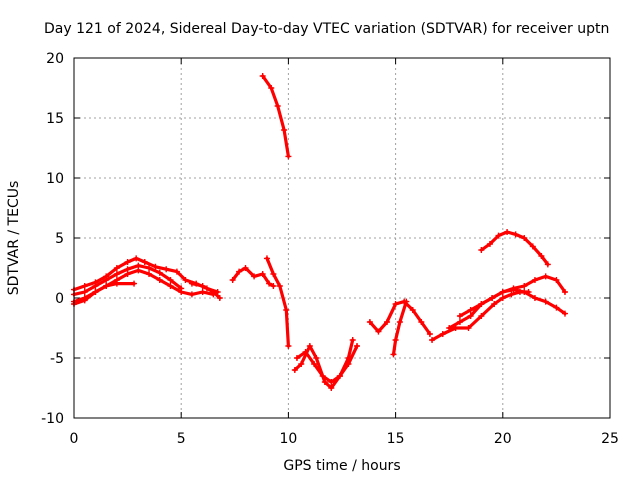  I want to click on x-tick-label: 10, so click(288, 439).